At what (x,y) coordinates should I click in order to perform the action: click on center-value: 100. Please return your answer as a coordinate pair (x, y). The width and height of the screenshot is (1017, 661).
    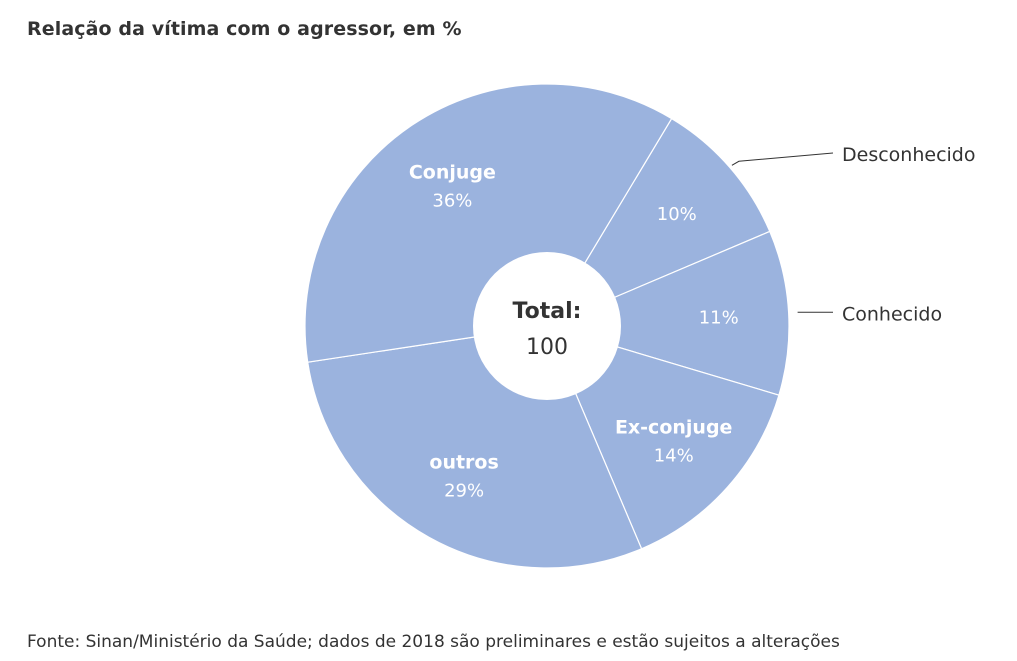
    Looking at the image, I should click on (547, 347).